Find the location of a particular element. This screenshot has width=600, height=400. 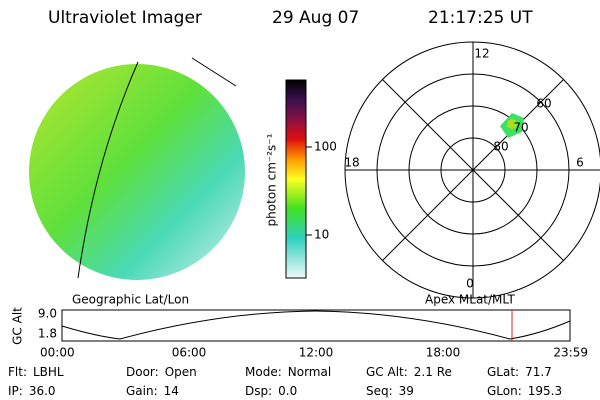

info-field: Dsp: 0.0 is located at coordinates (271, 391).